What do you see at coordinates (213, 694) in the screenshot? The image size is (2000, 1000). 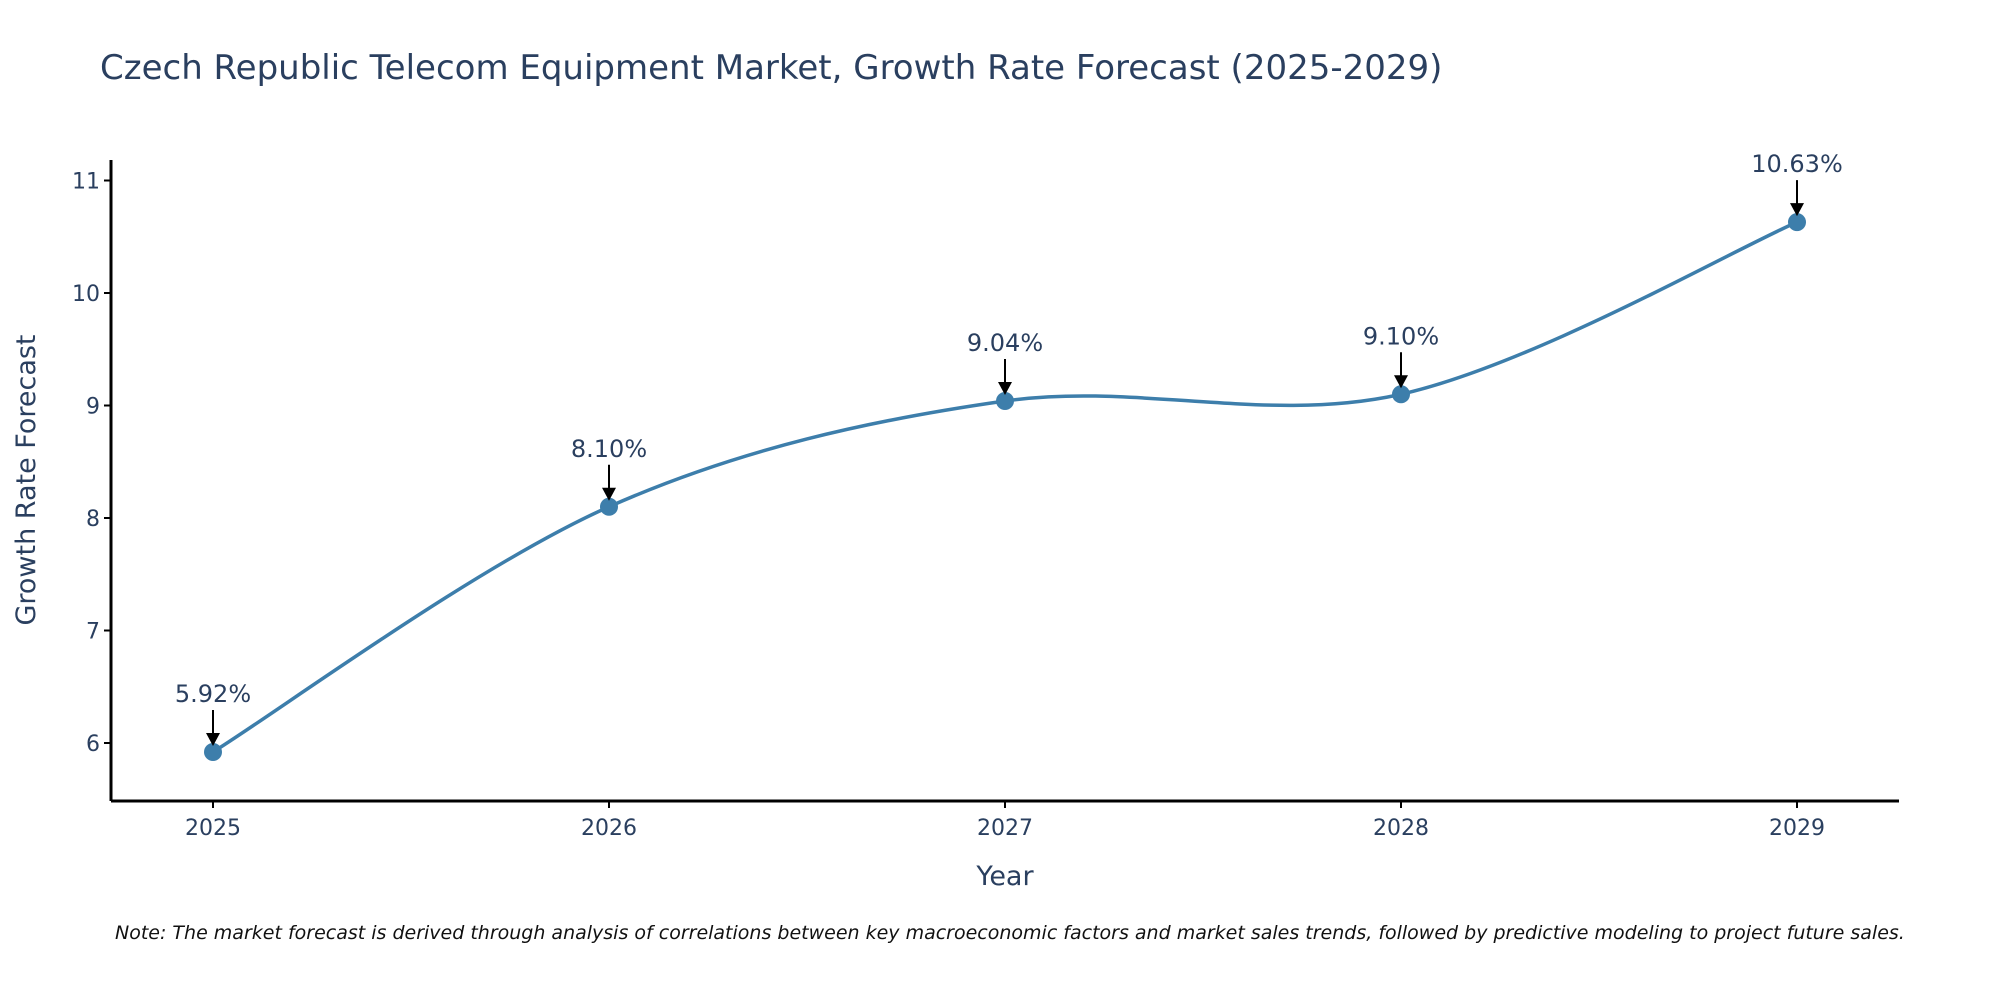 I see `data-label: 5.92%` at bounding box center [213, 694].